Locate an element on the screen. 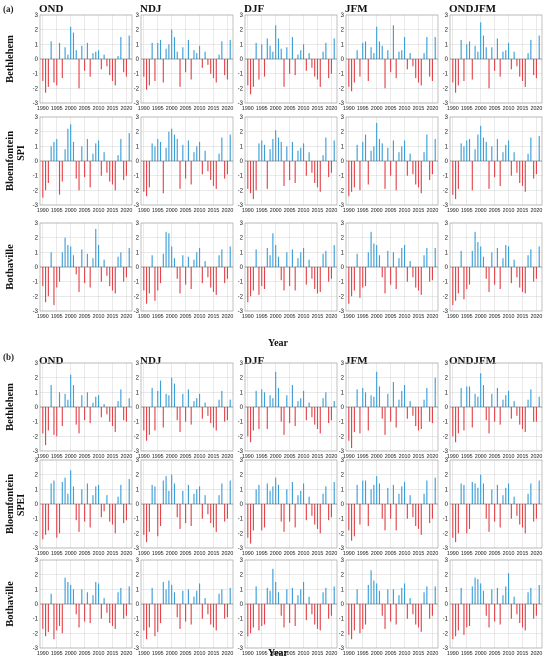 Image resolution: width=550 pixels, height=659 pixels. y-tick-label: -1 is located at coordinates (446, 283).